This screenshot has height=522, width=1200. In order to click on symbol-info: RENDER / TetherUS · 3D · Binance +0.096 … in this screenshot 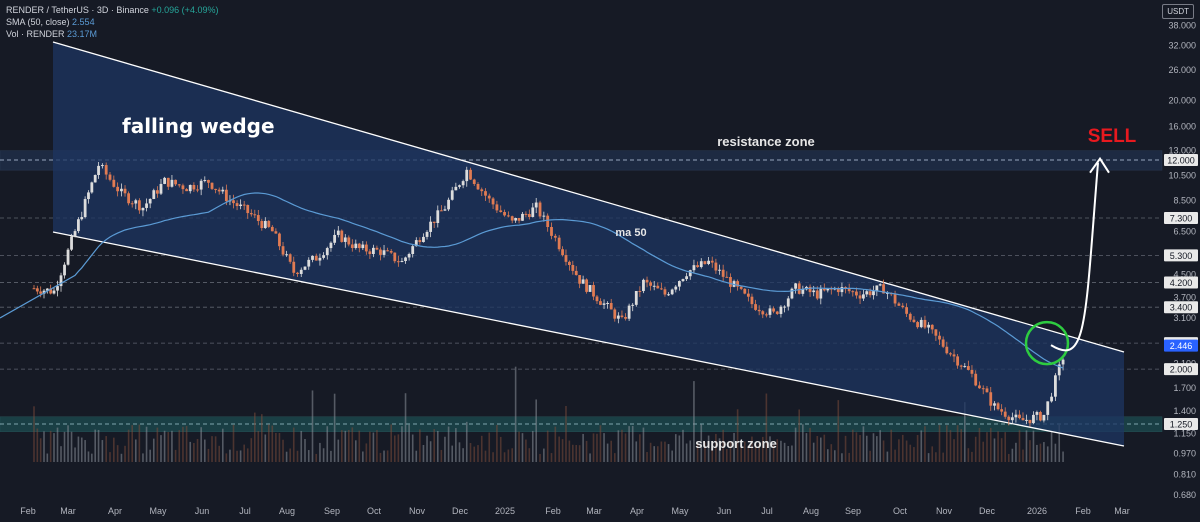, I will do `click(112, 10)`.